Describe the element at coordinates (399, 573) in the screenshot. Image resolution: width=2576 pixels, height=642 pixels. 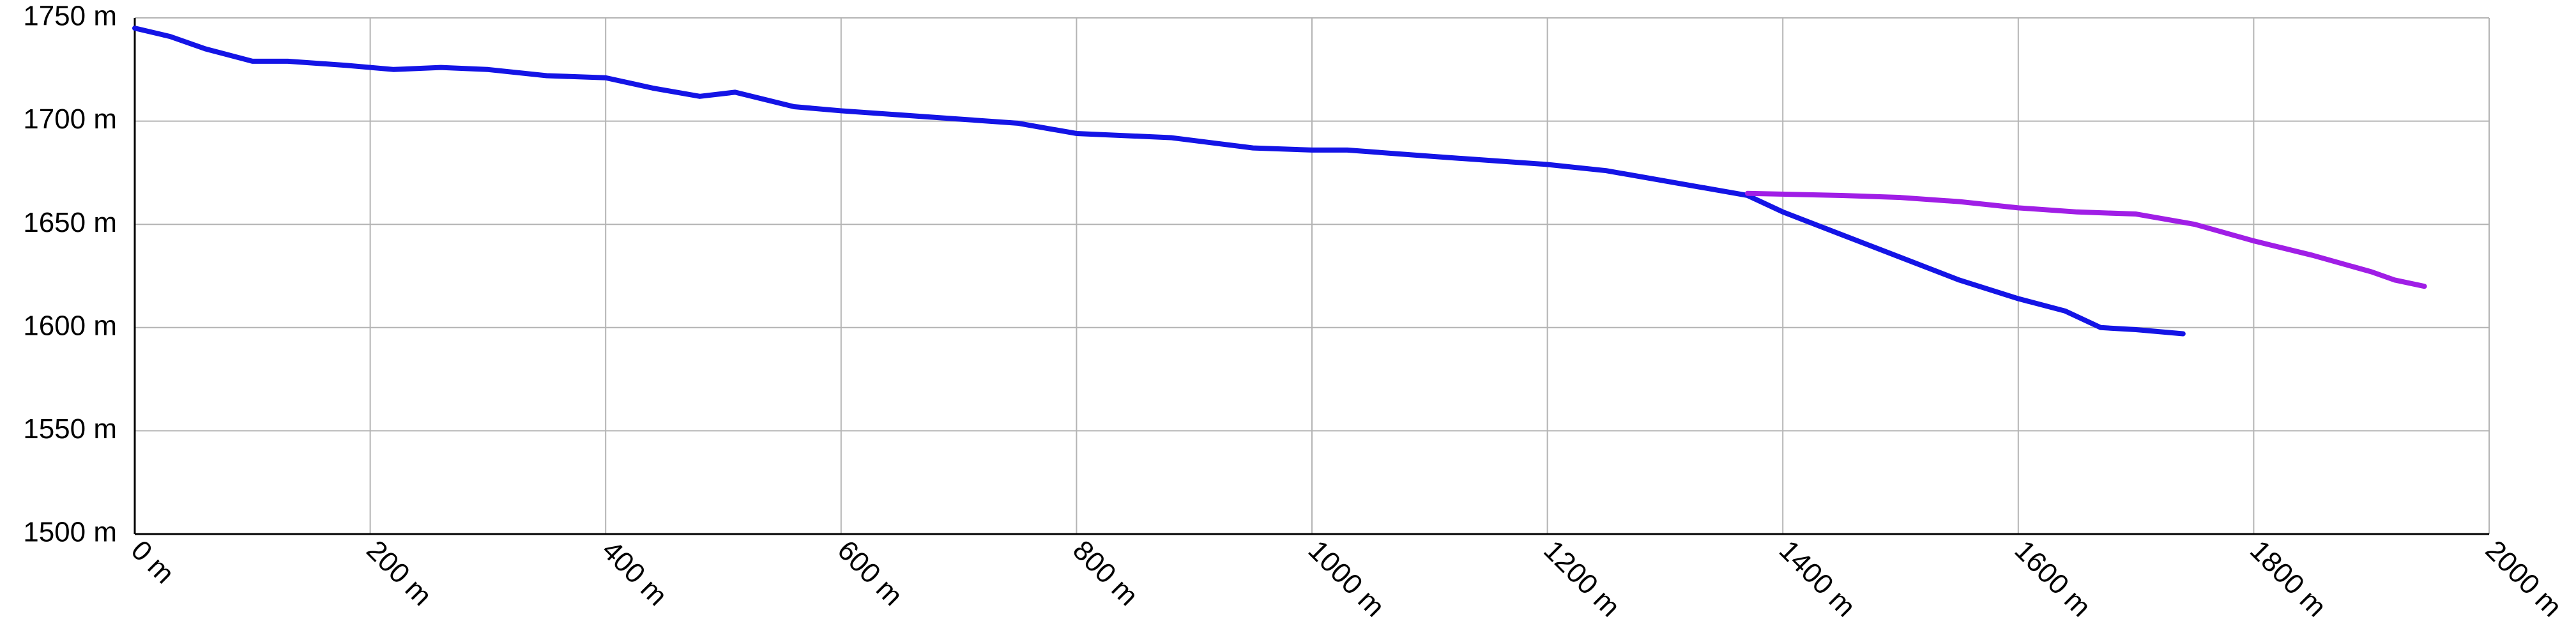
I see `x-tick-label: 200 m` at that location.